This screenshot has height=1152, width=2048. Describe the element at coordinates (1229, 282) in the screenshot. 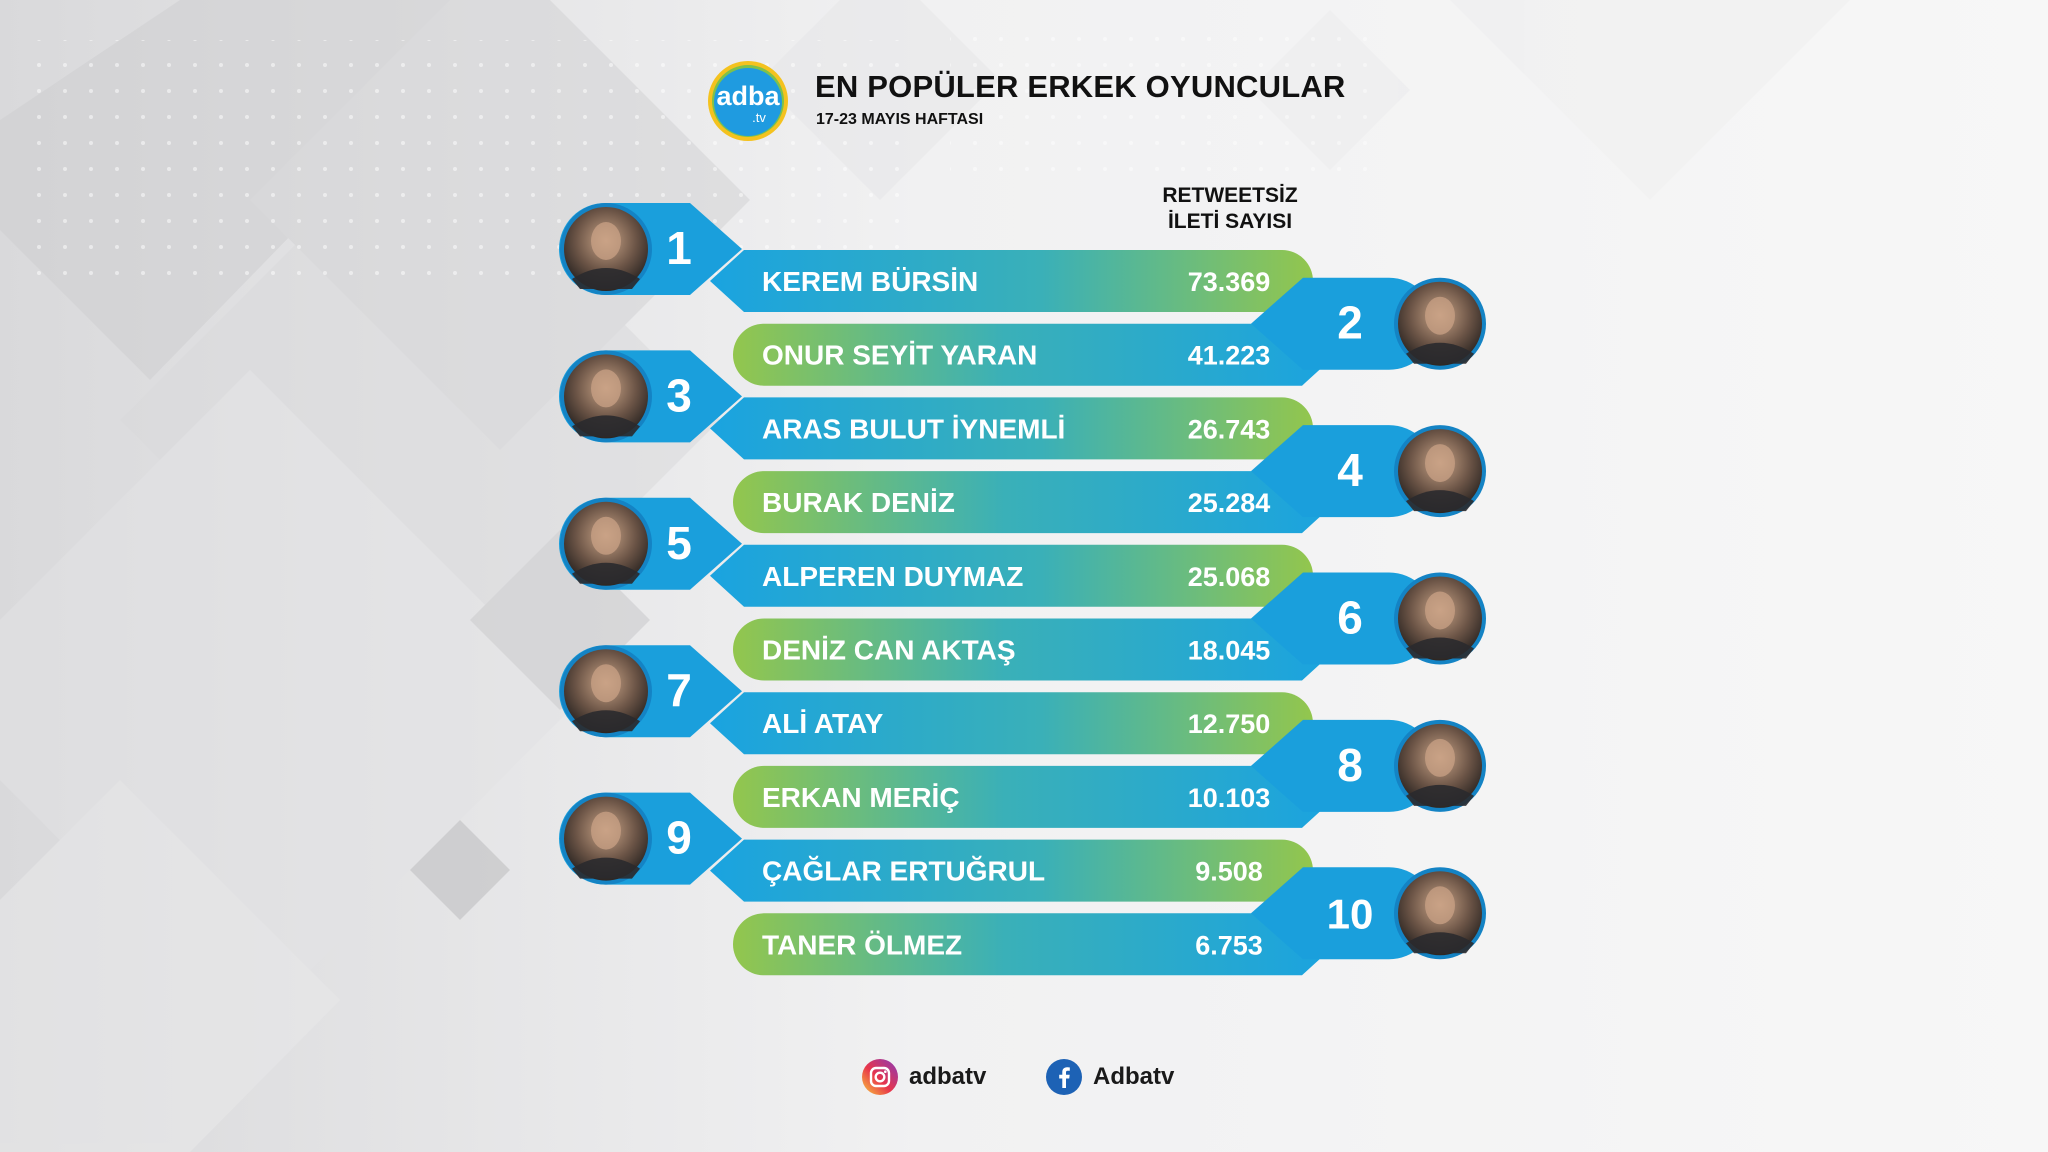

I see `post-count: 73.369` at that location.